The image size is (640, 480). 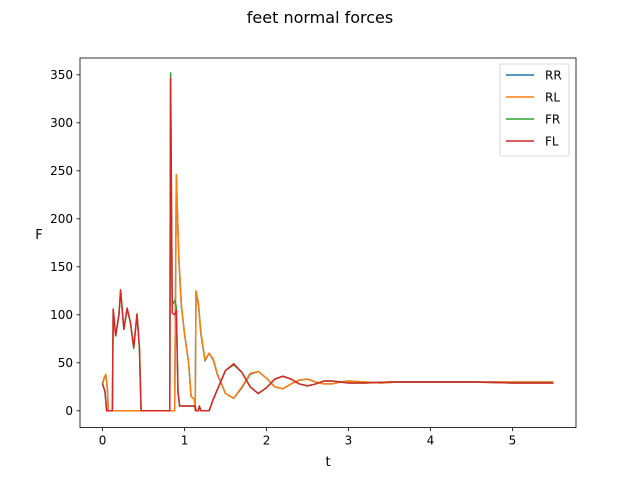 What do you see at coordinates (553, 76) in the screenshot?
I see `legend-label: RR` at bounding box center [553, 76].